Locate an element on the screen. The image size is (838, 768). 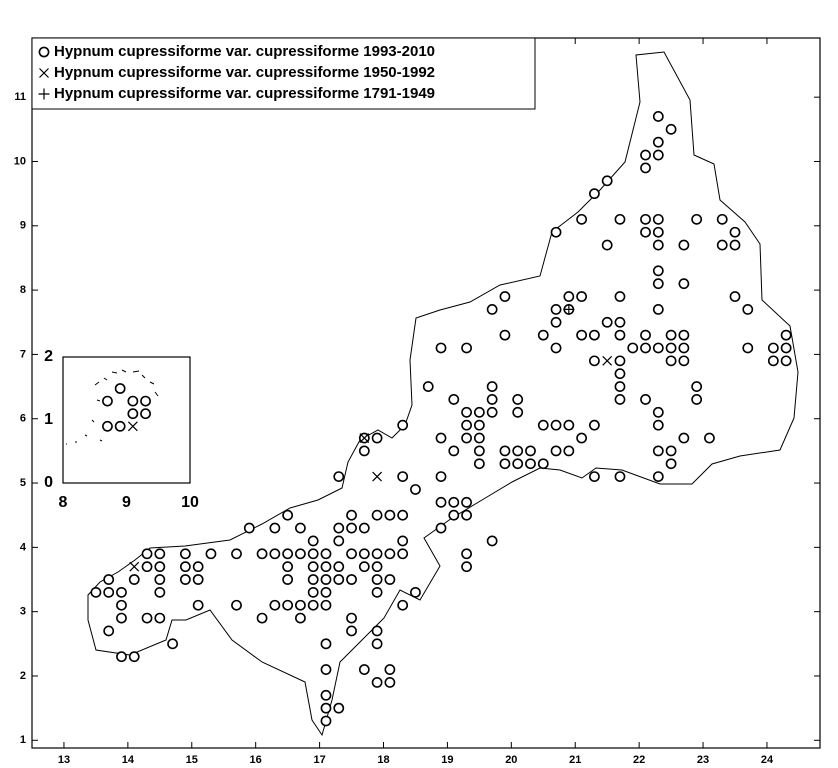
y-tick-label: 7 is located at coordinates (23, 354).